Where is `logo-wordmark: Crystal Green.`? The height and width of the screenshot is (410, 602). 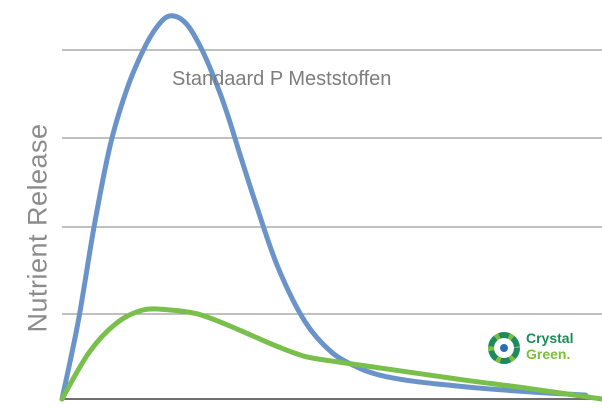
logo-wordmark: Crystal Green. is located at coordinates (549, 346).